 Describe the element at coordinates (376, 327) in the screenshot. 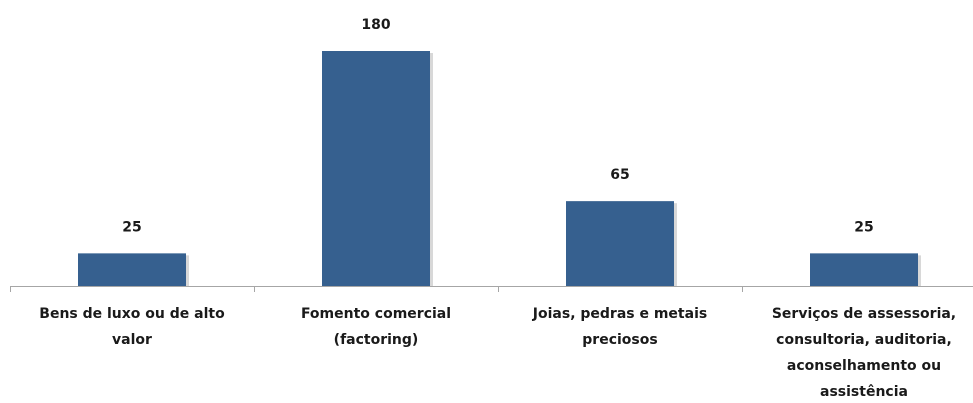

I see `category-label: Fomento comercial (factoring)` at that location.